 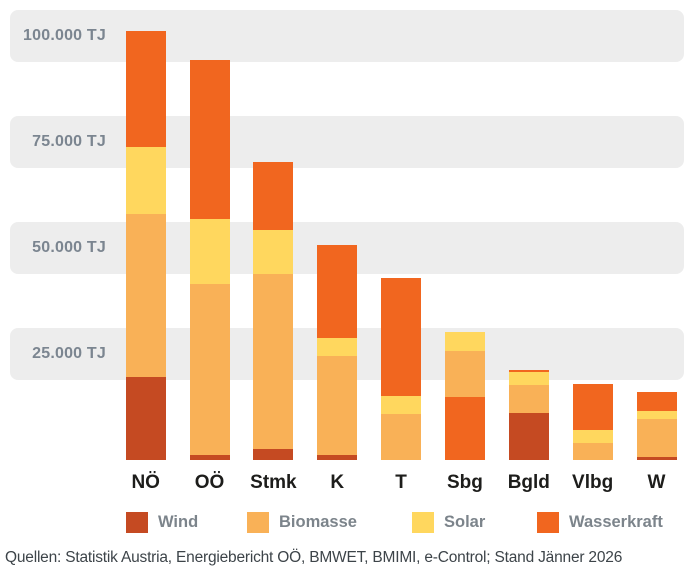 What do you see at coordinates (337, 482) in the screenshot?
I see `x-axis-label: K` at bounding box center [337, 482].